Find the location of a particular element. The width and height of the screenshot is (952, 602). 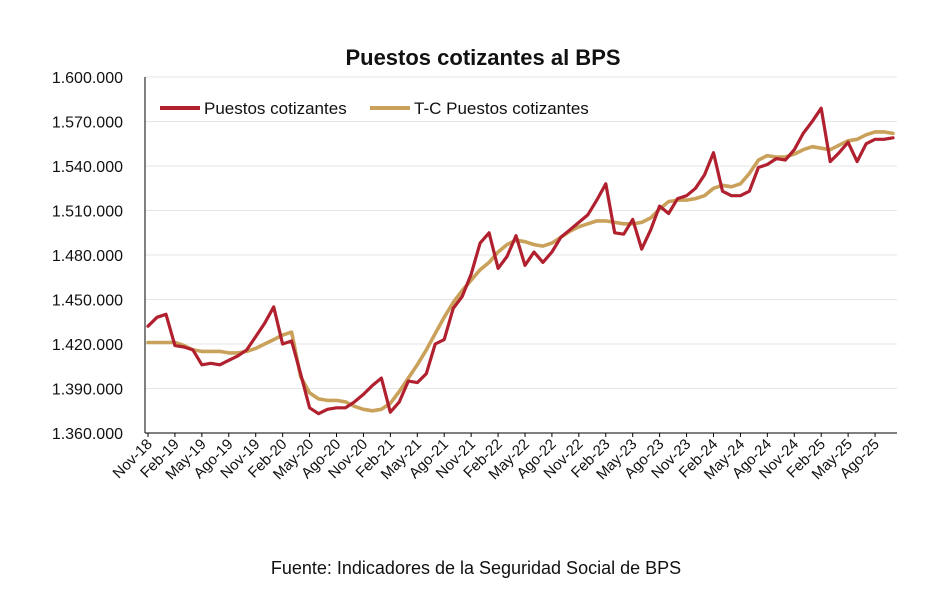

y-tick-label: 1.360.000 is located at coordinates (87, 434).